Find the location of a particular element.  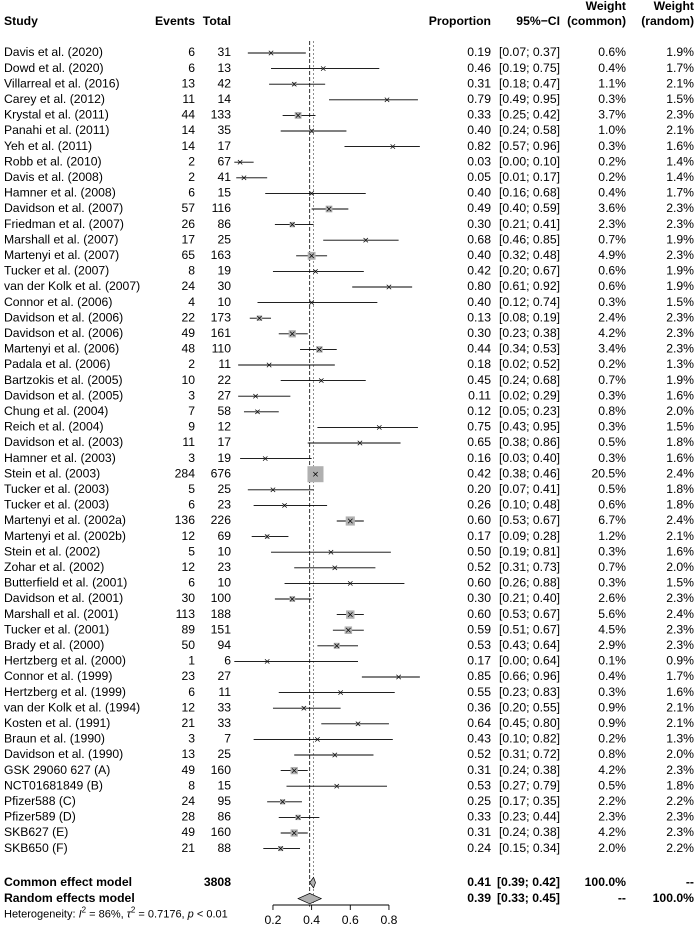

study-ci: [0.12; 0.74] is located at coordinates (529, 302).